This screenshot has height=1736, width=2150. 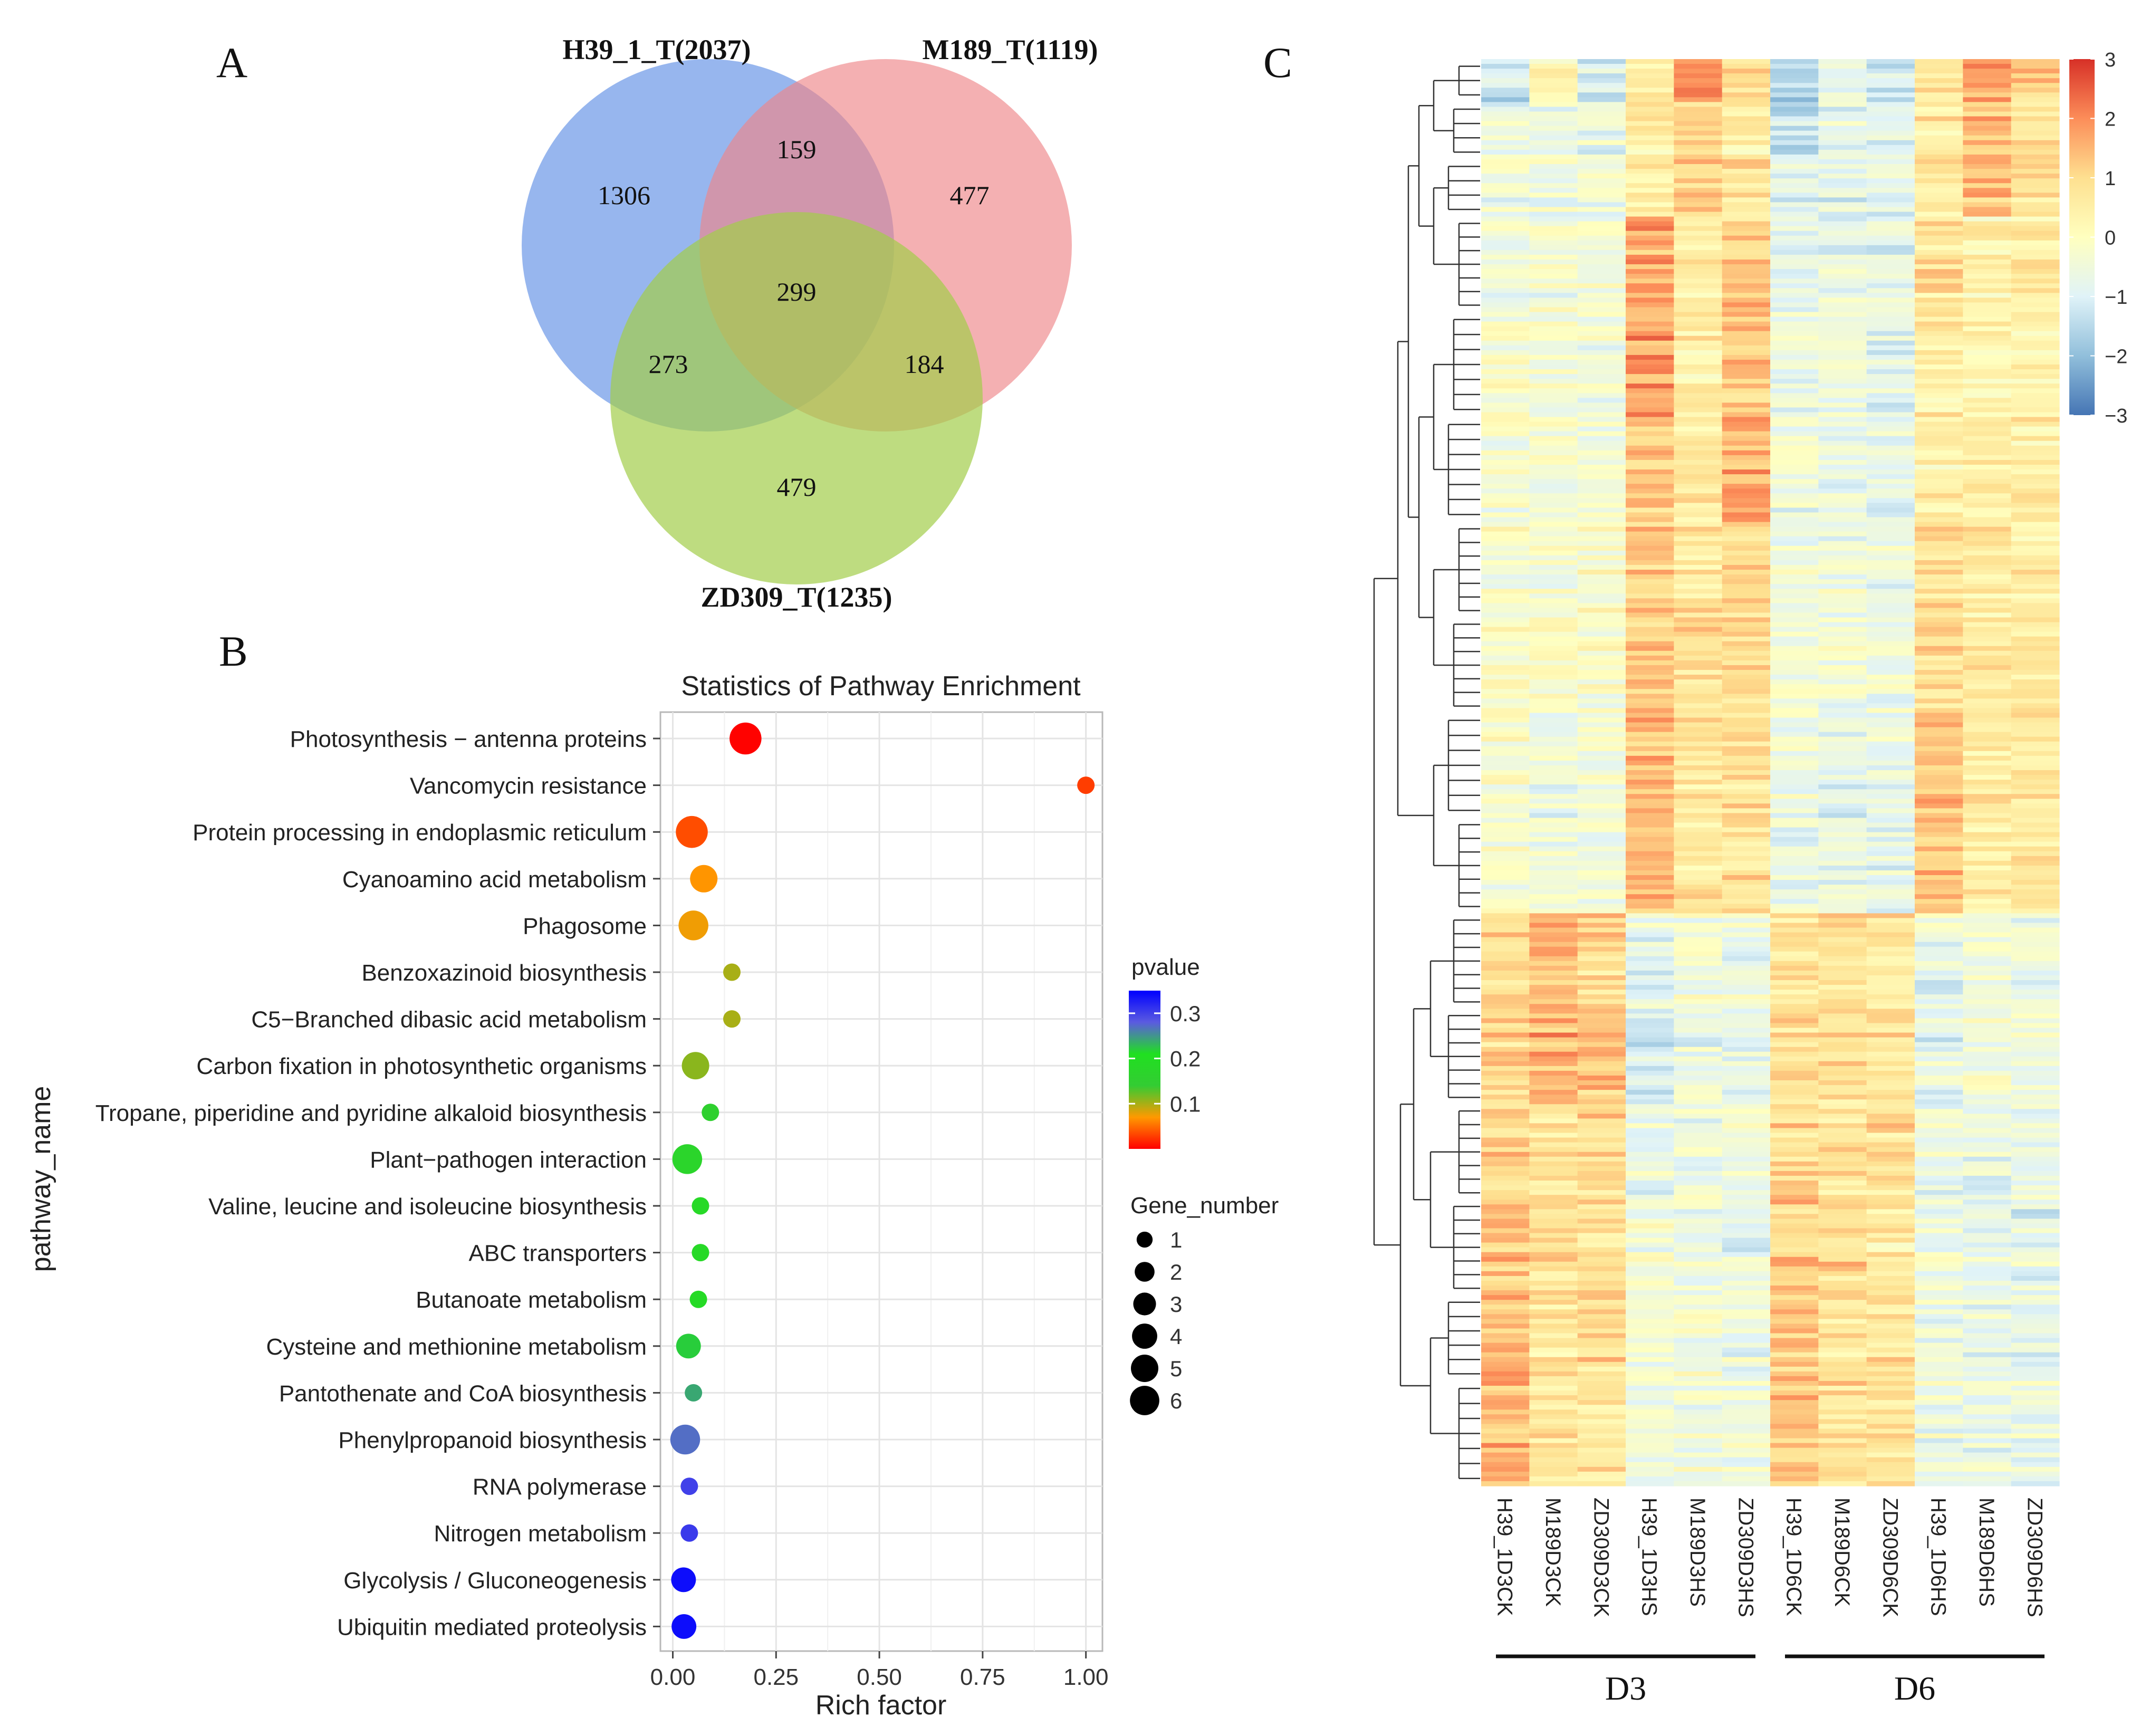 I want to click on venn-count-m189-only: 477, so click(x=970, y=195).